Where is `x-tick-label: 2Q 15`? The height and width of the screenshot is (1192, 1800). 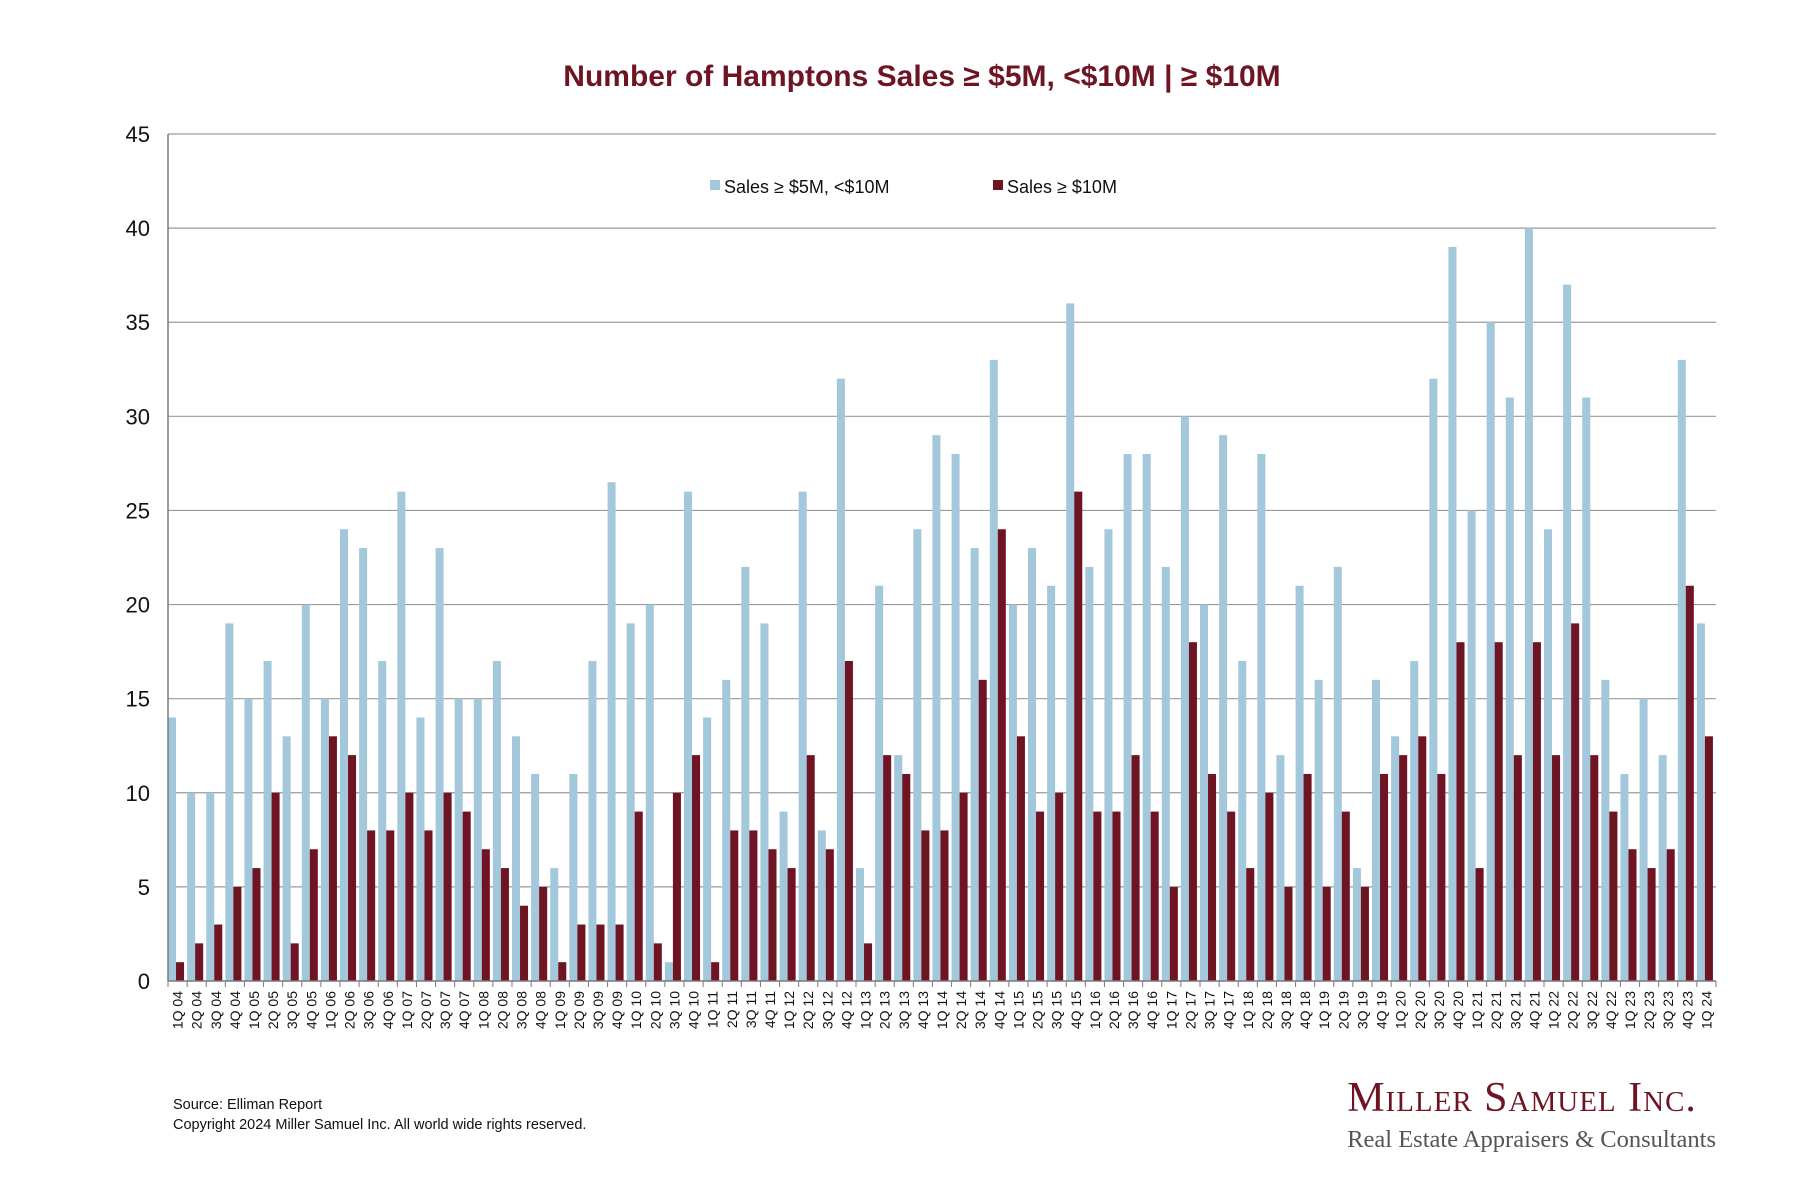 x-tick-label: 2Q 15 is located at coordinates (1038, 1010).